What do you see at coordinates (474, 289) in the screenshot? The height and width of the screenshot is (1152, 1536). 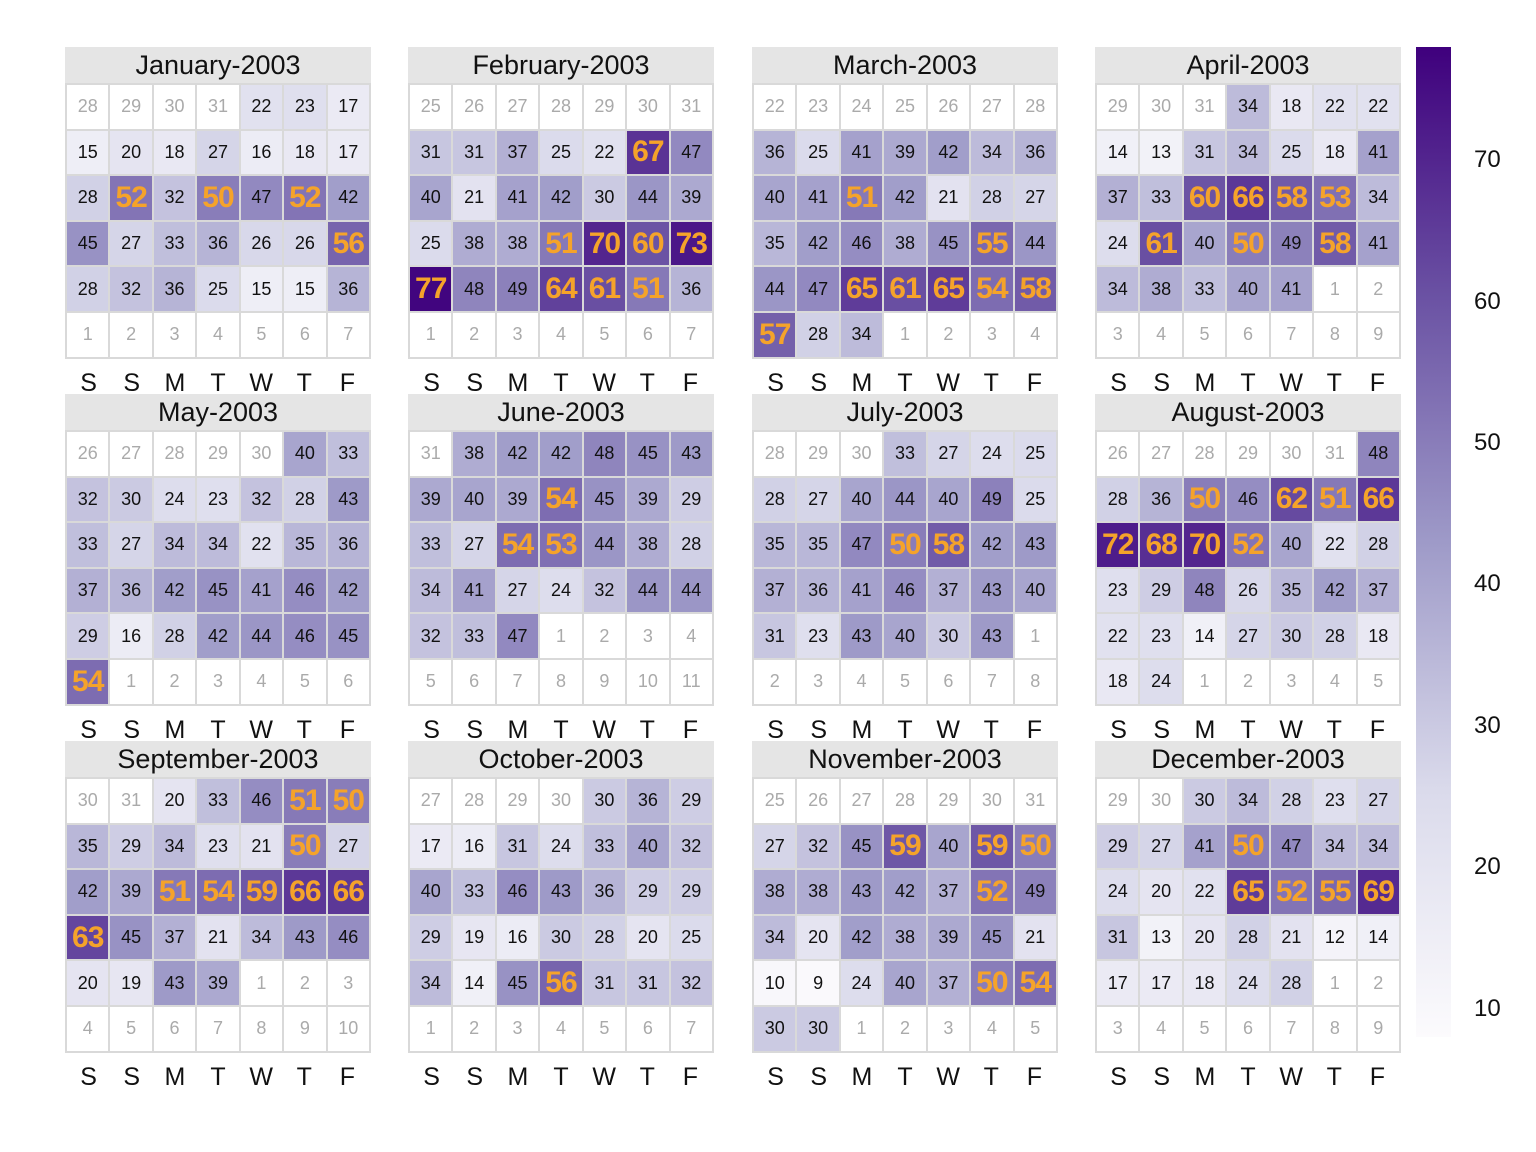 I see `day-cell: 48` at bounding box center [474, 289].